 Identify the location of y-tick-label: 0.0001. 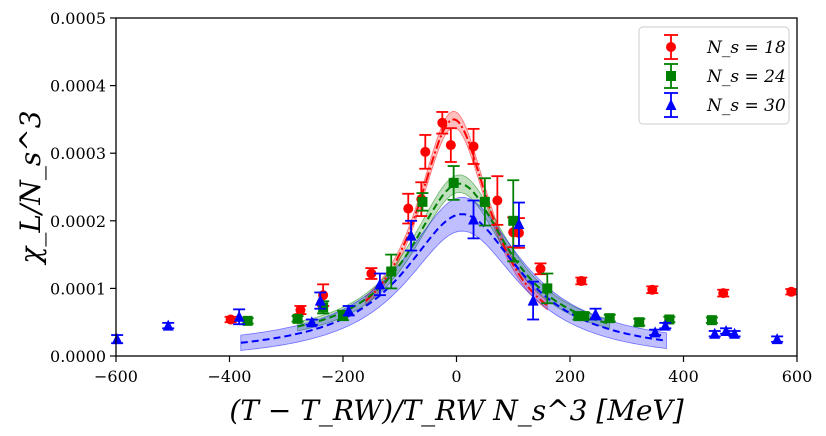
(78, 288).